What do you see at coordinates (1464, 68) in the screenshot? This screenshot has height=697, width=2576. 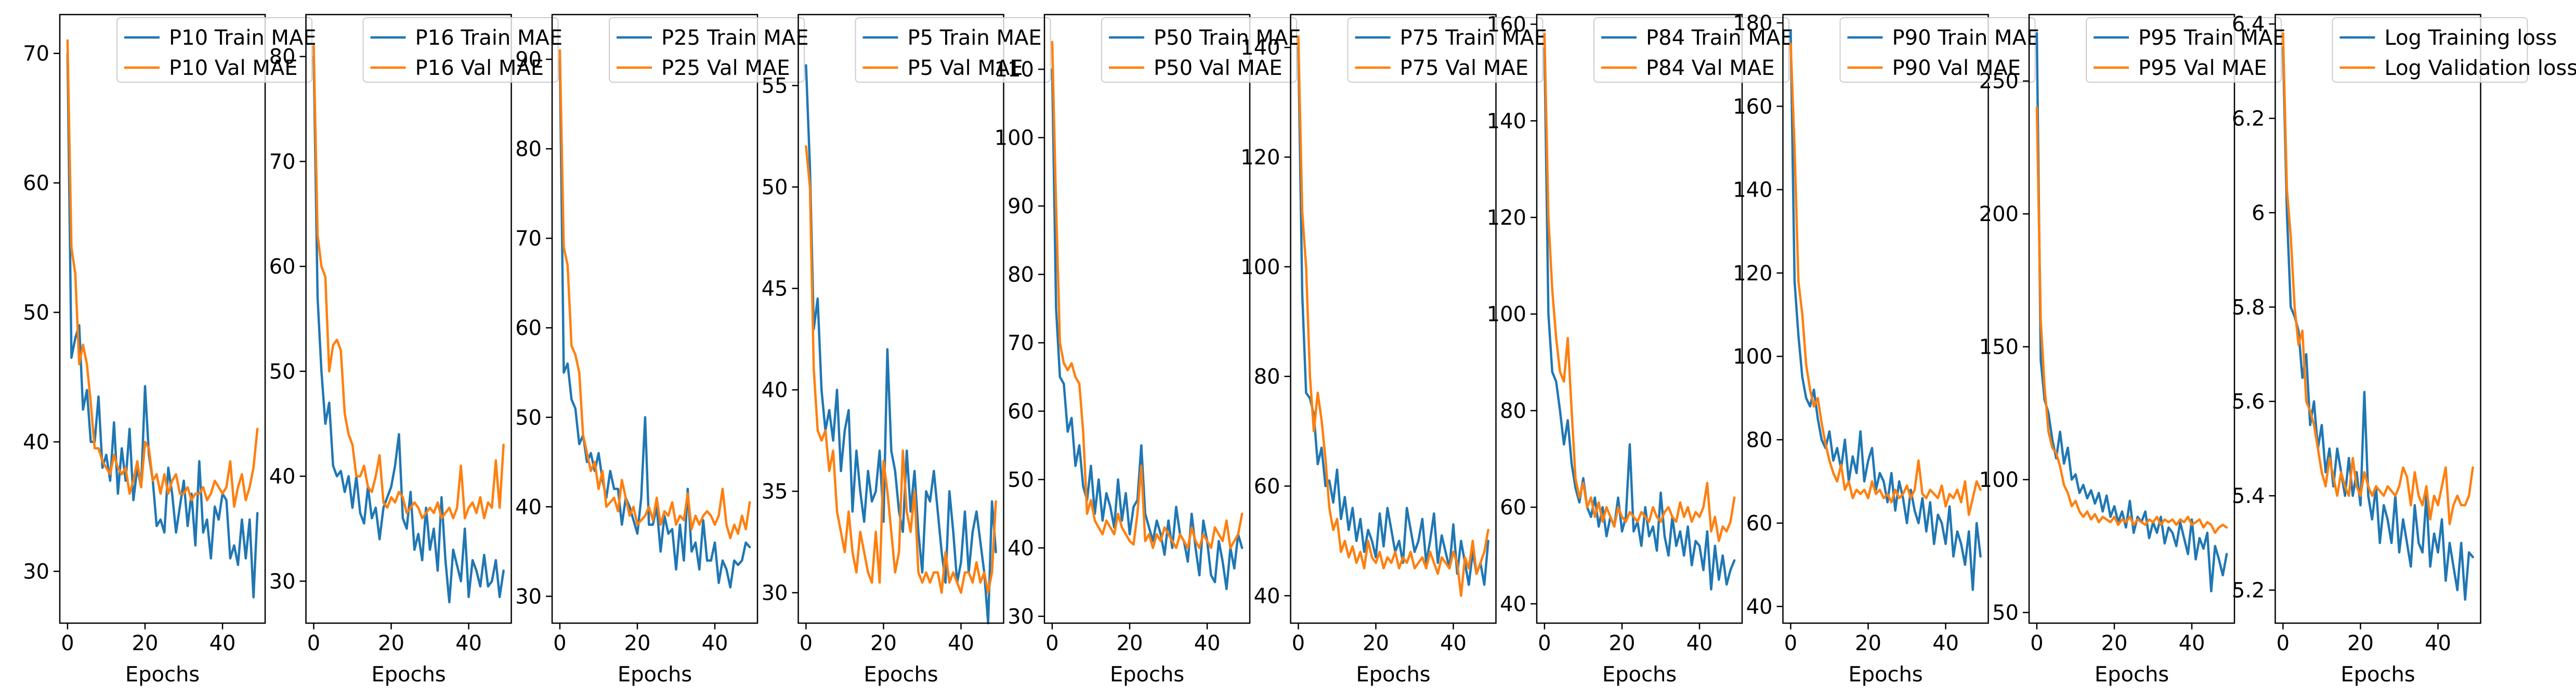 I see `legend-entry: P75 Val MAE` at bounding box center [1464, 68].